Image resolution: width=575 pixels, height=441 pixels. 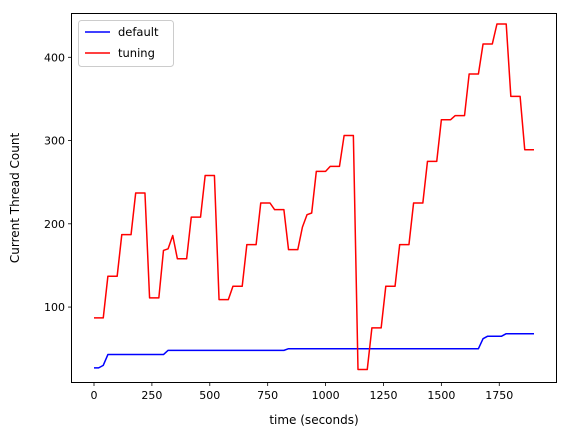 I want to click on series-line-default, so click(x=314, y=350).